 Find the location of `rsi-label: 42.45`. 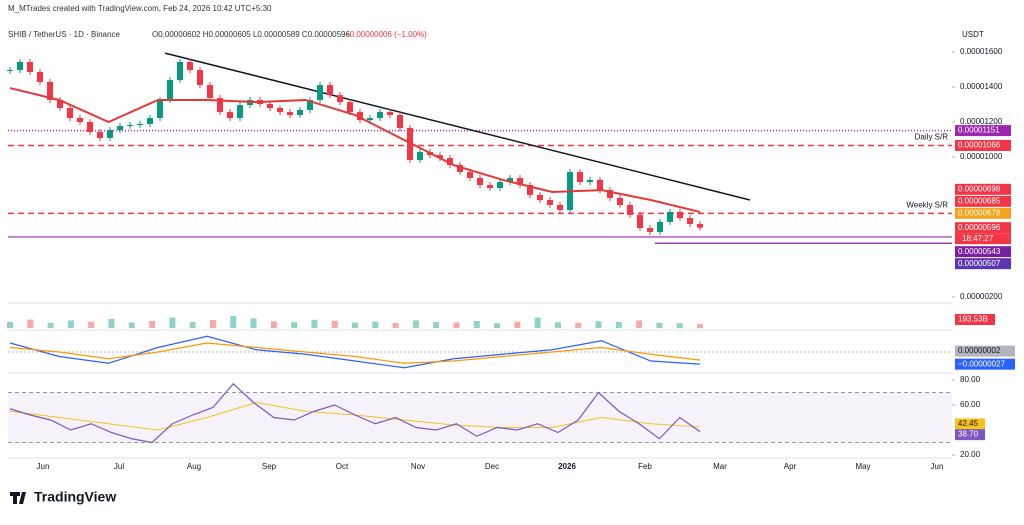

rsi-label: 42.45 is located at coordinates (968, 423).